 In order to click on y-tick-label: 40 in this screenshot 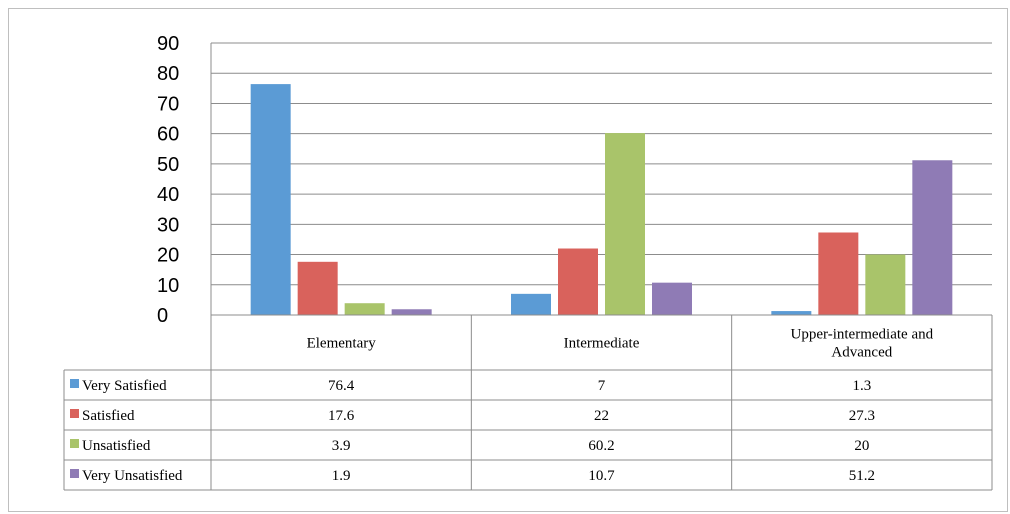, I will do `click(168, 195)`.